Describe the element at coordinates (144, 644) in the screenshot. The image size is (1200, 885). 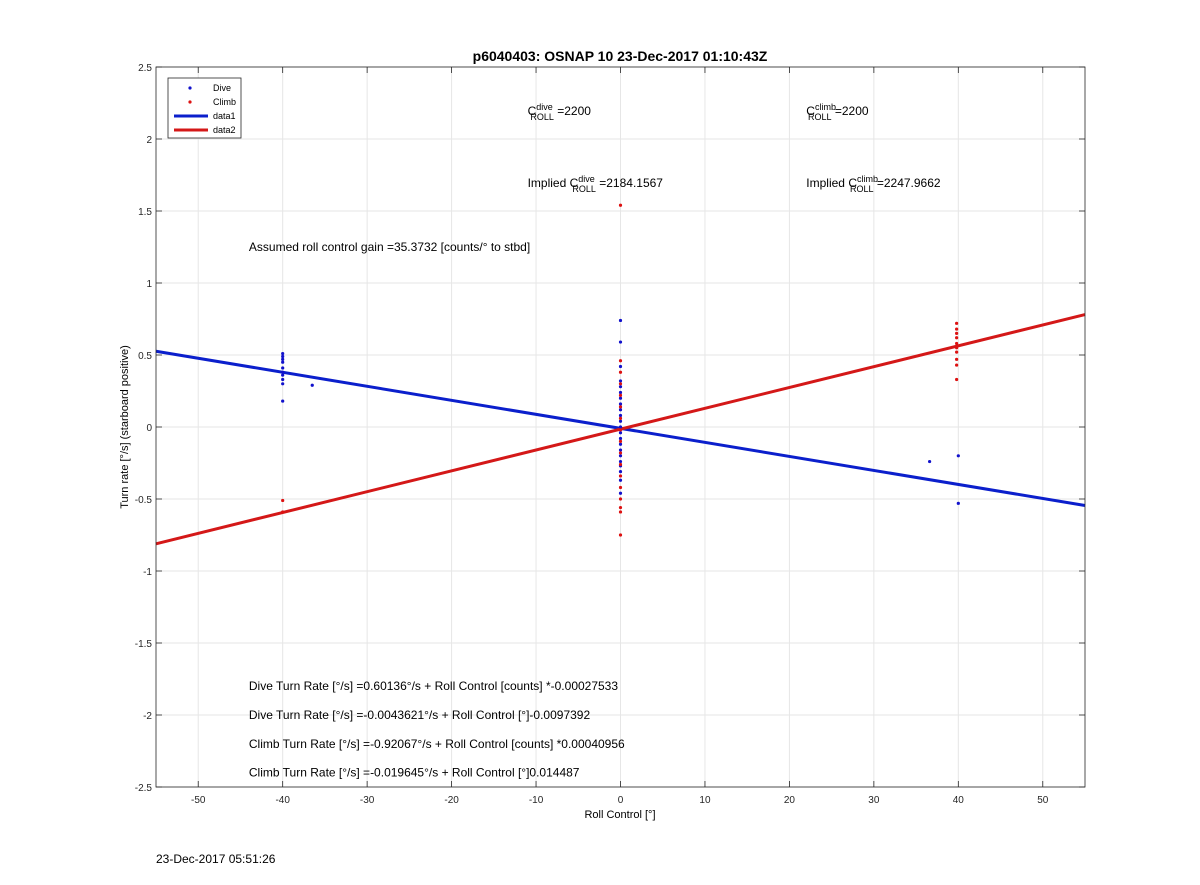
I see `y-tick-label: -1.5` at that location.